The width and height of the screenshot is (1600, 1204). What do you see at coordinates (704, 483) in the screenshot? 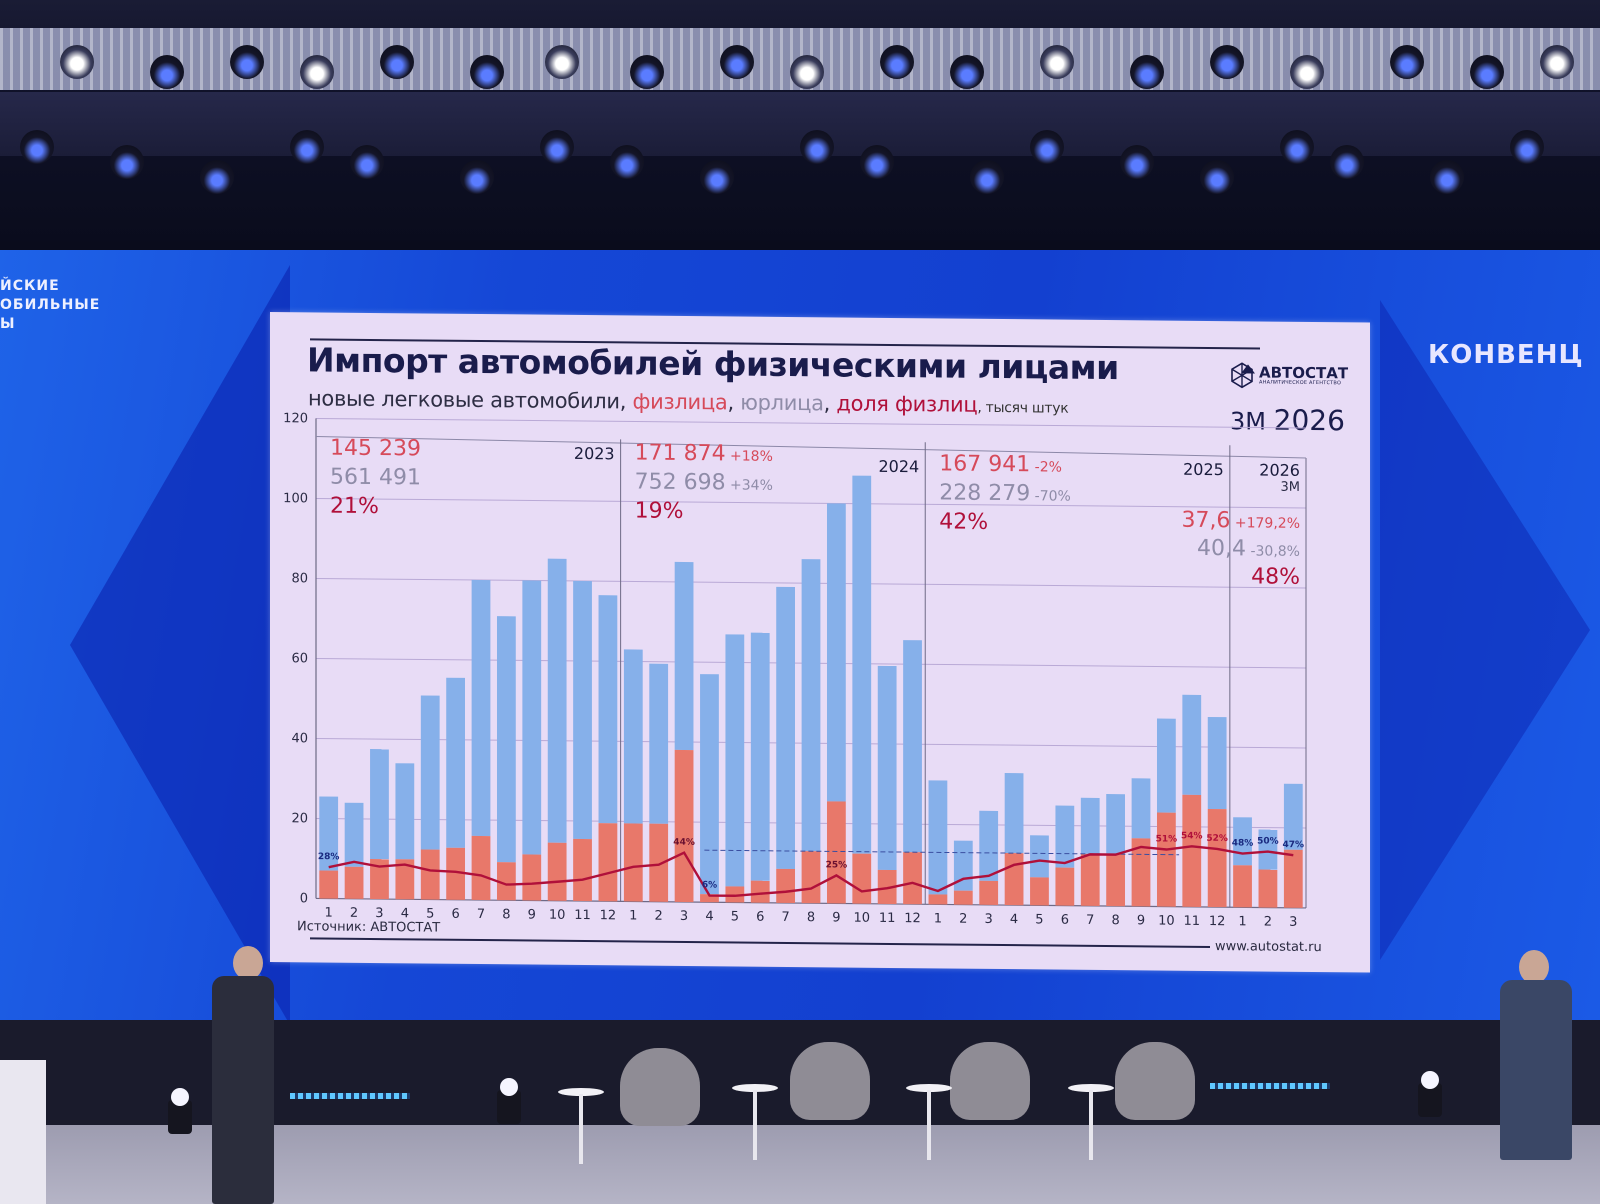
I see `yur-total: 752 698 +34%` at bounding box center [704, 483].